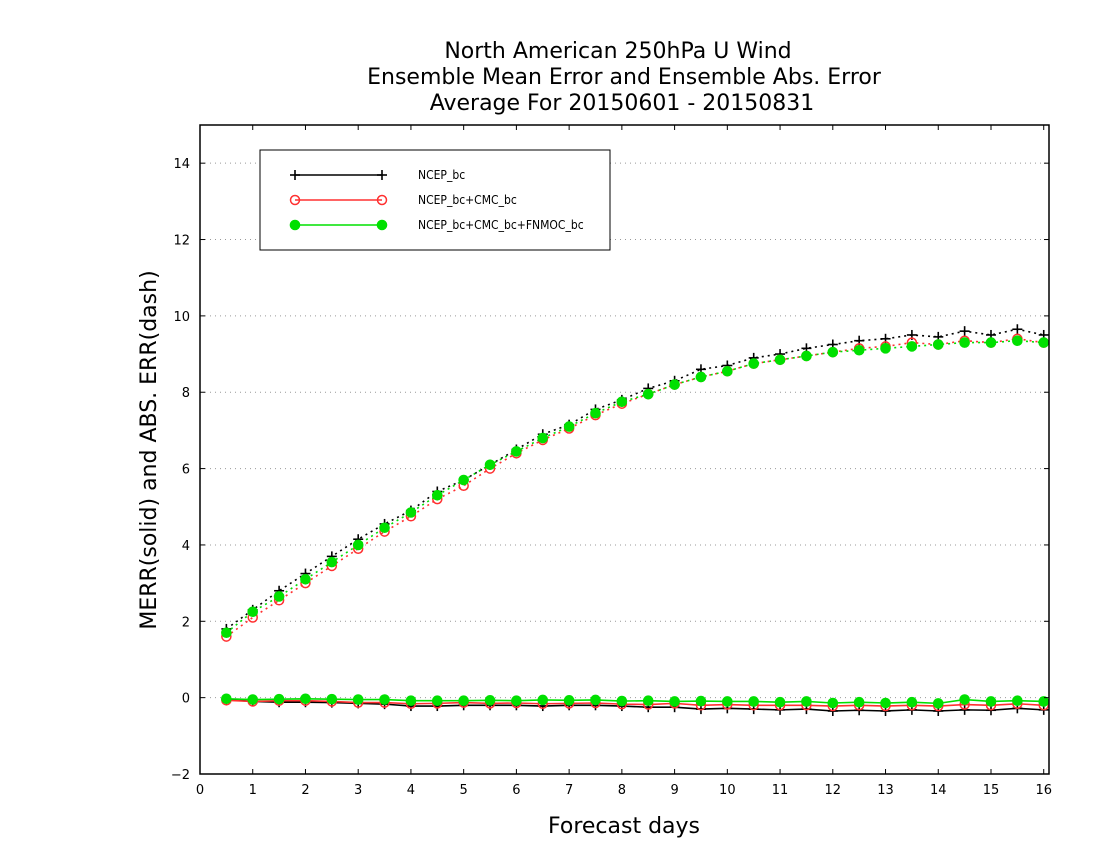  I want to click on x-tick-label: 0, so click(200, 790).